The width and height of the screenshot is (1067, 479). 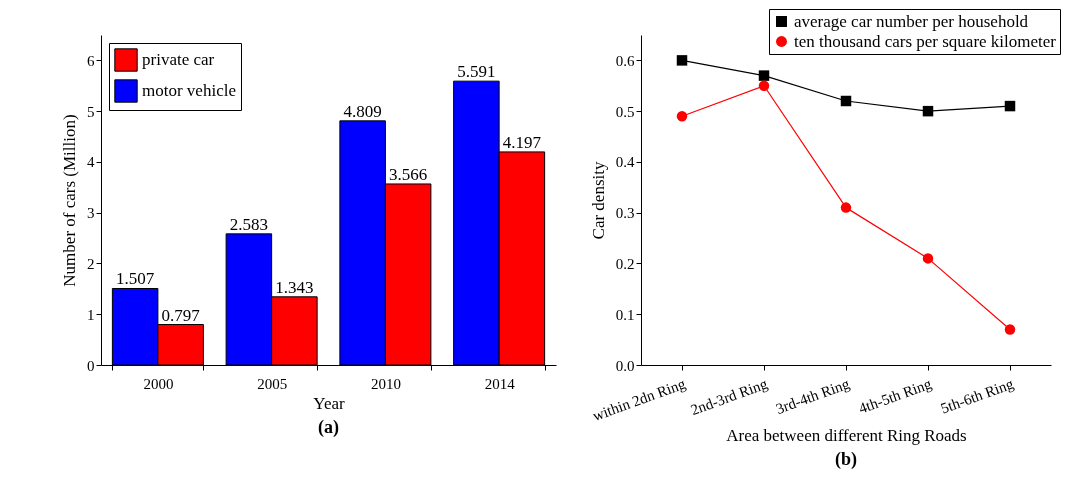 What do you see at coordinates (977, 396) in the screenshot?
I see `x-tick-label: 5th-6th Ring` at bounding box center [977, 396].